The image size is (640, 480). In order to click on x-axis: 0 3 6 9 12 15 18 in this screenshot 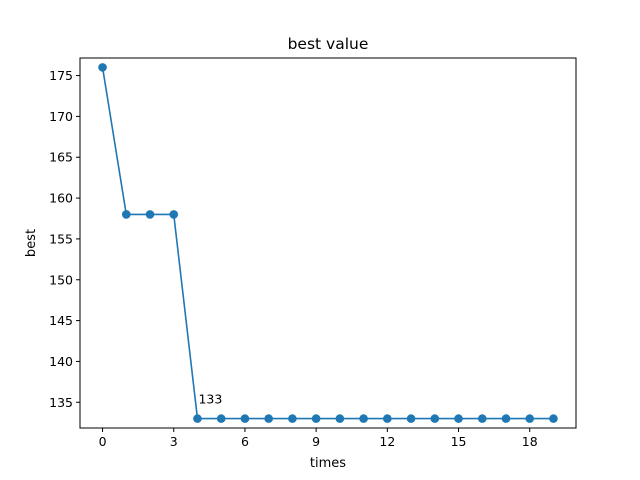, I will do `click(318, 438)`.